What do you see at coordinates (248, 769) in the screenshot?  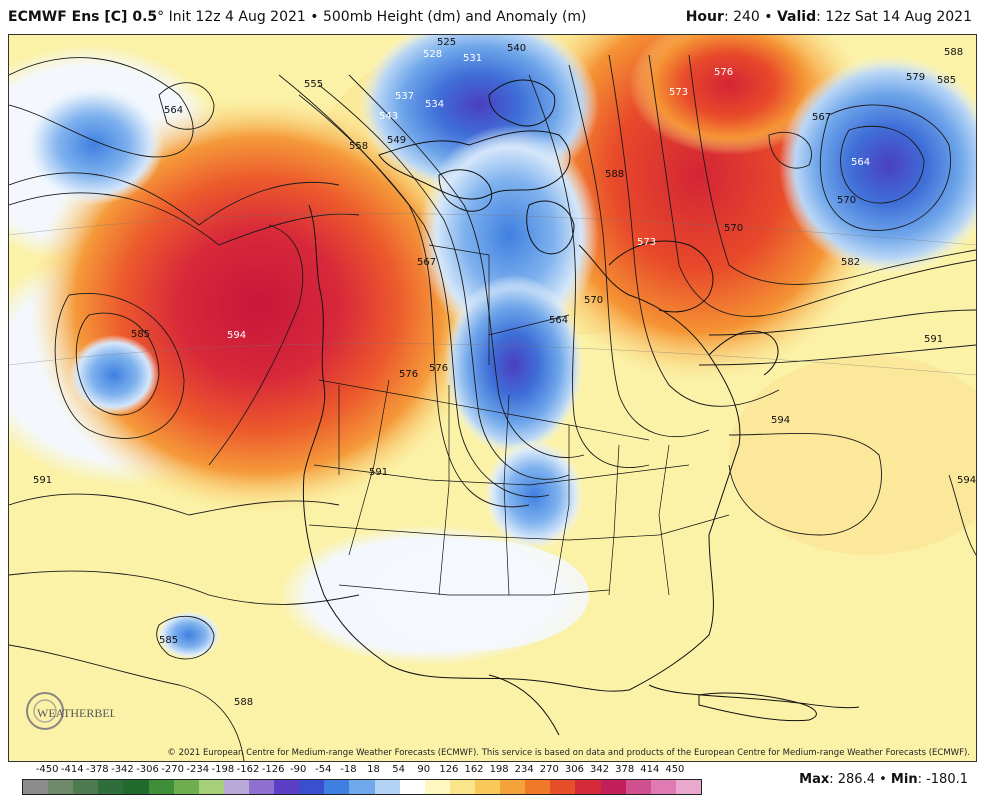 I see `scale-tick-label: -162` at bounding box center [248, 769].